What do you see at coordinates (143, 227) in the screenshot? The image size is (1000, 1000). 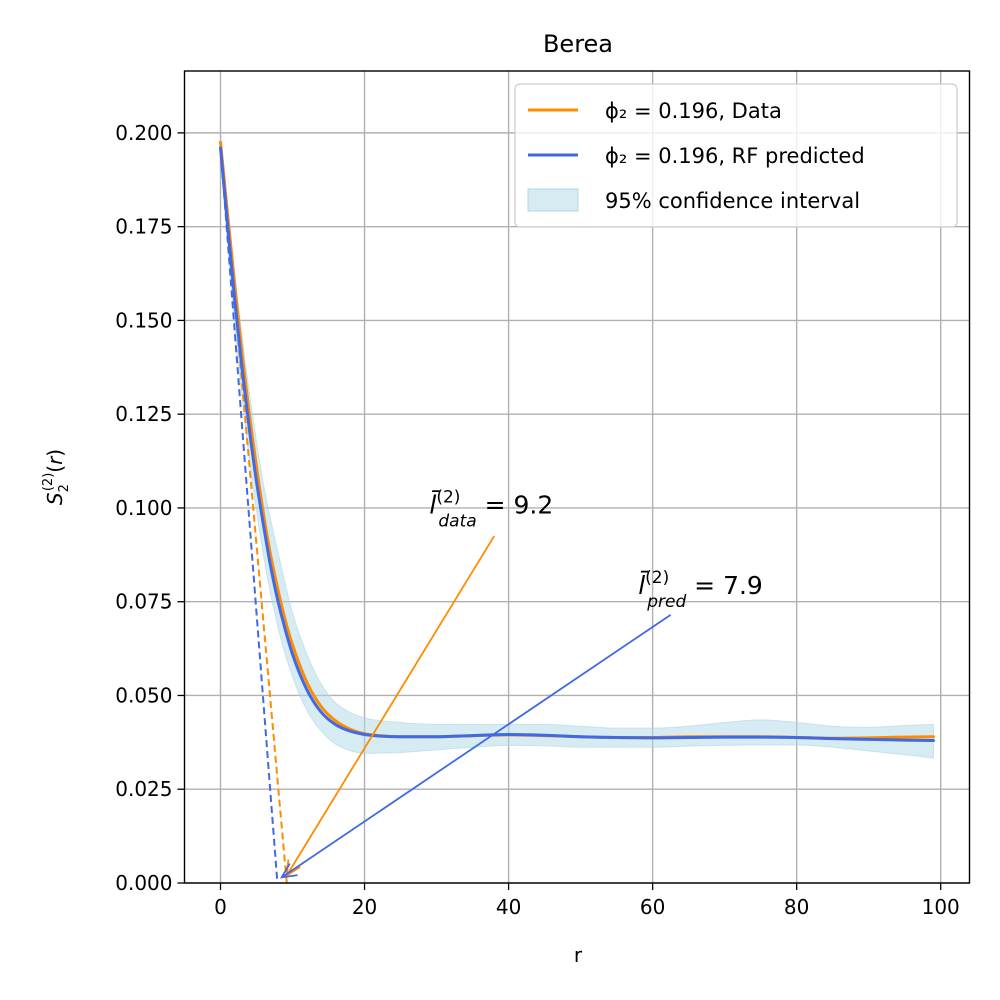 I see `y-tick-label: 0.175` at bounding box center [143, 227].